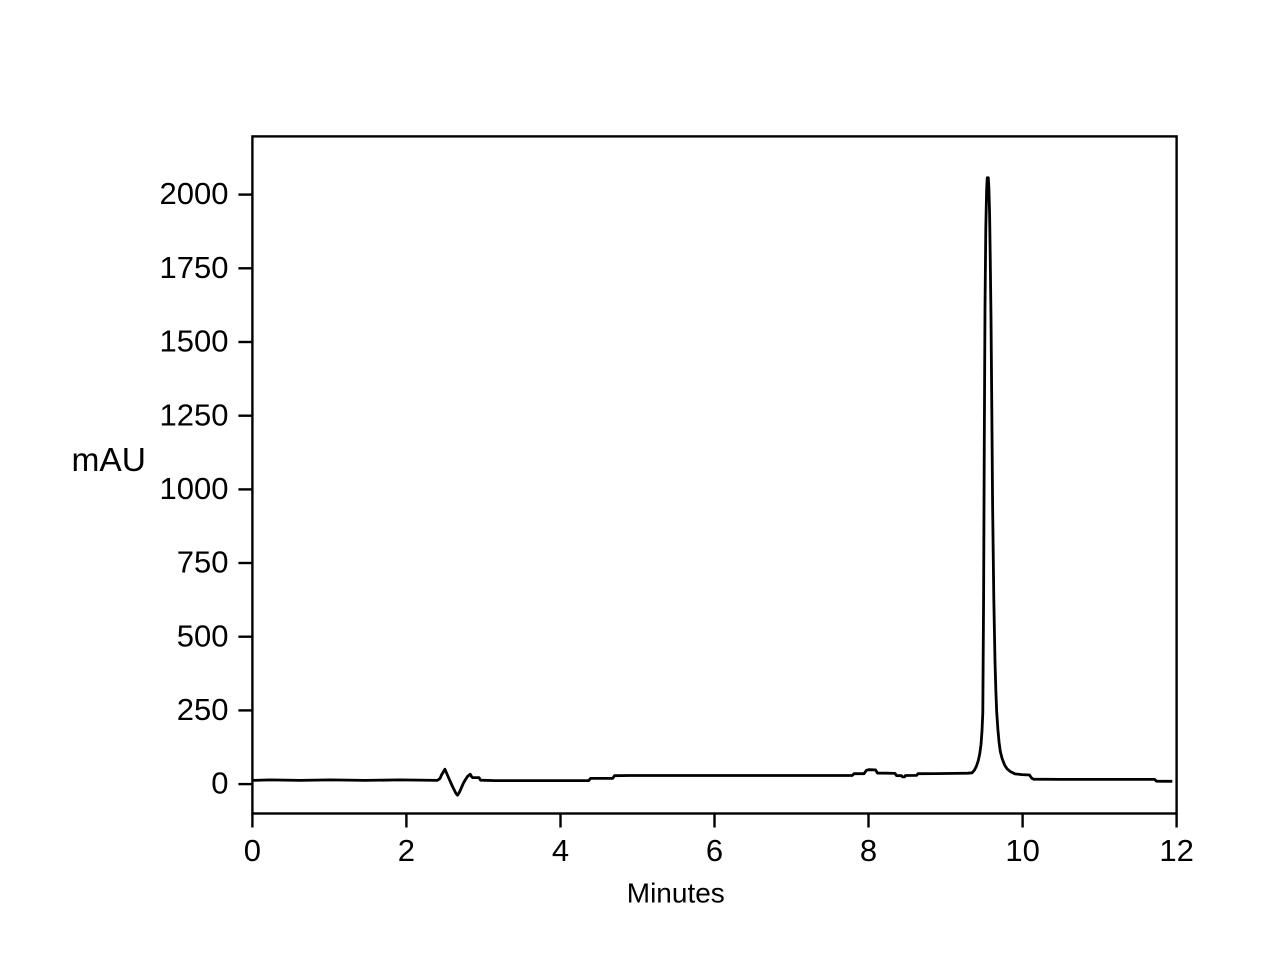 The image size is (1266, 980). Describe the element at coordinates (194, 267) in the screenshot. I see `svg-text: 1750` at that location.